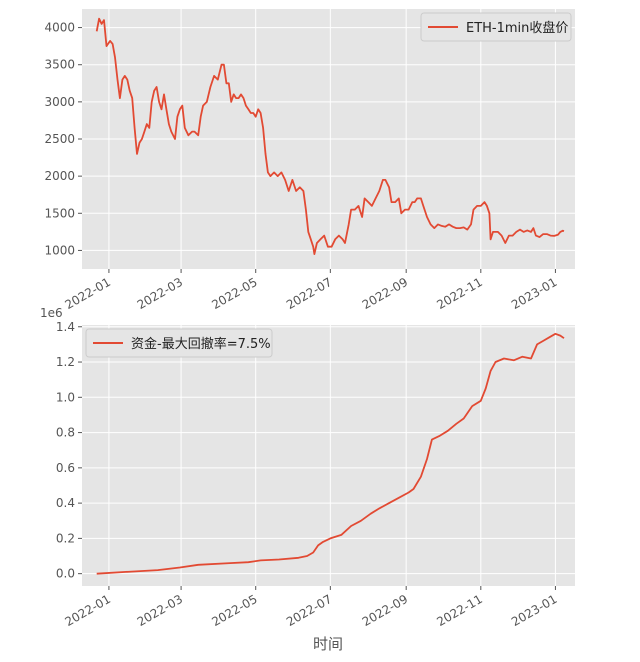 The image size is (640, 662). I want to click on equity-legend-label: 资金-最大回撤率=7.5%, so click(201, 344).